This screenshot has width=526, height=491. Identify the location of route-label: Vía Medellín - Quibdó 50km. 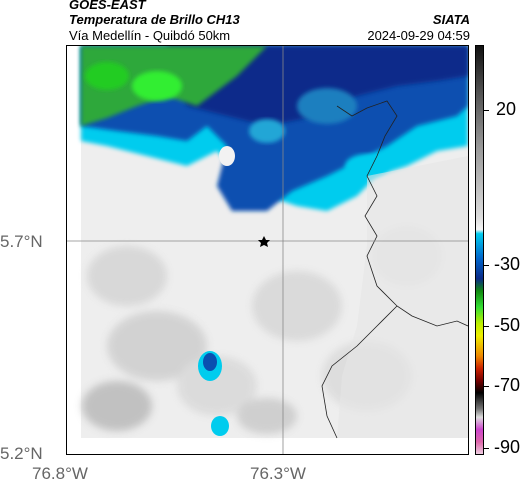
(150, 35).